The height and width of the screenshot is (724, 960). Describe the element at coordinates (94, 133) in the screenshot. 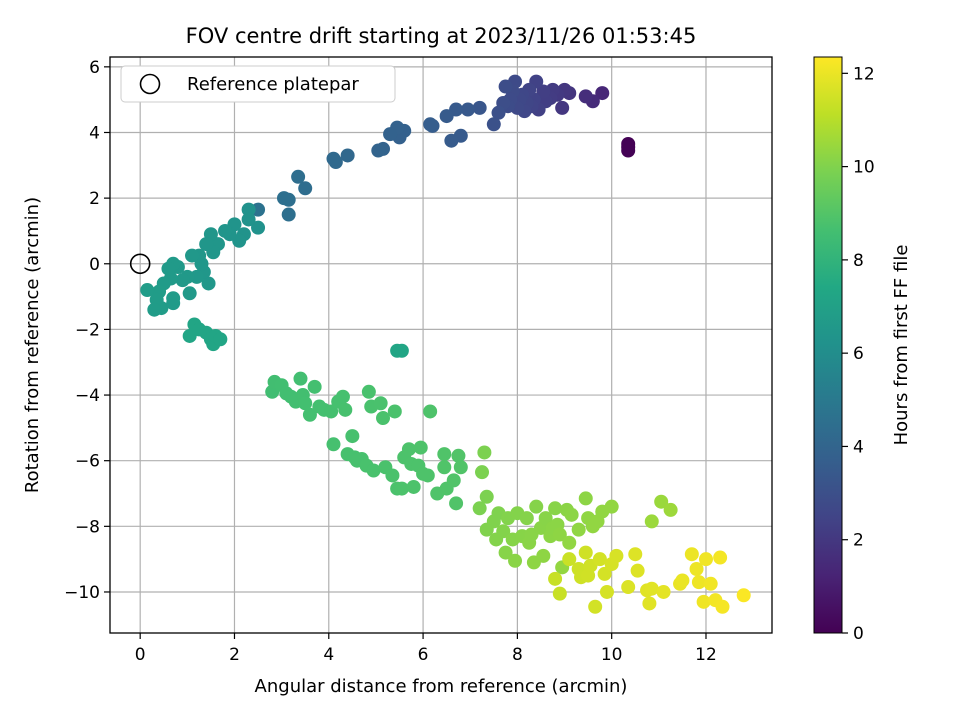

I see `y-tick-label: 4` at that location.